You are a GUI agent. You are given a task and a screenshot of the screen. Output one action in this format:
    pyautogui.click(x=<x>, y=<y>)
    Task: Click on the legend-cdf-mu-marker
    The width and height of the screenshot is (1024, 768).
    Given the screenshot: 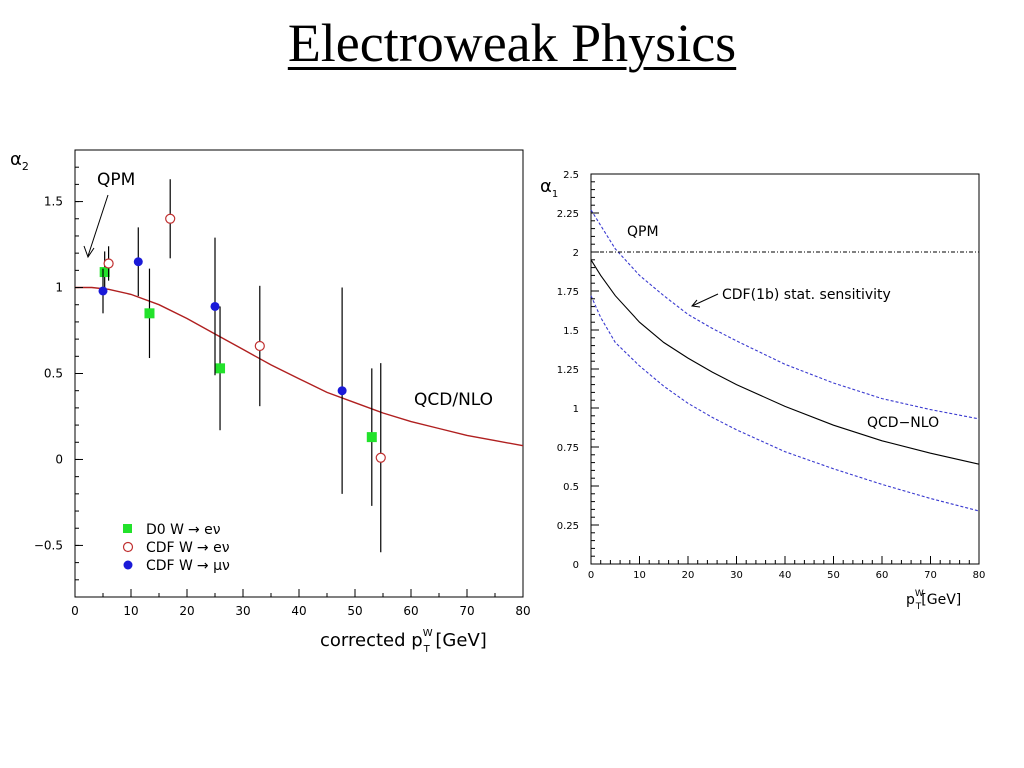 What is the action you would take?
    pyautogui.click(x=128, y=565)
    